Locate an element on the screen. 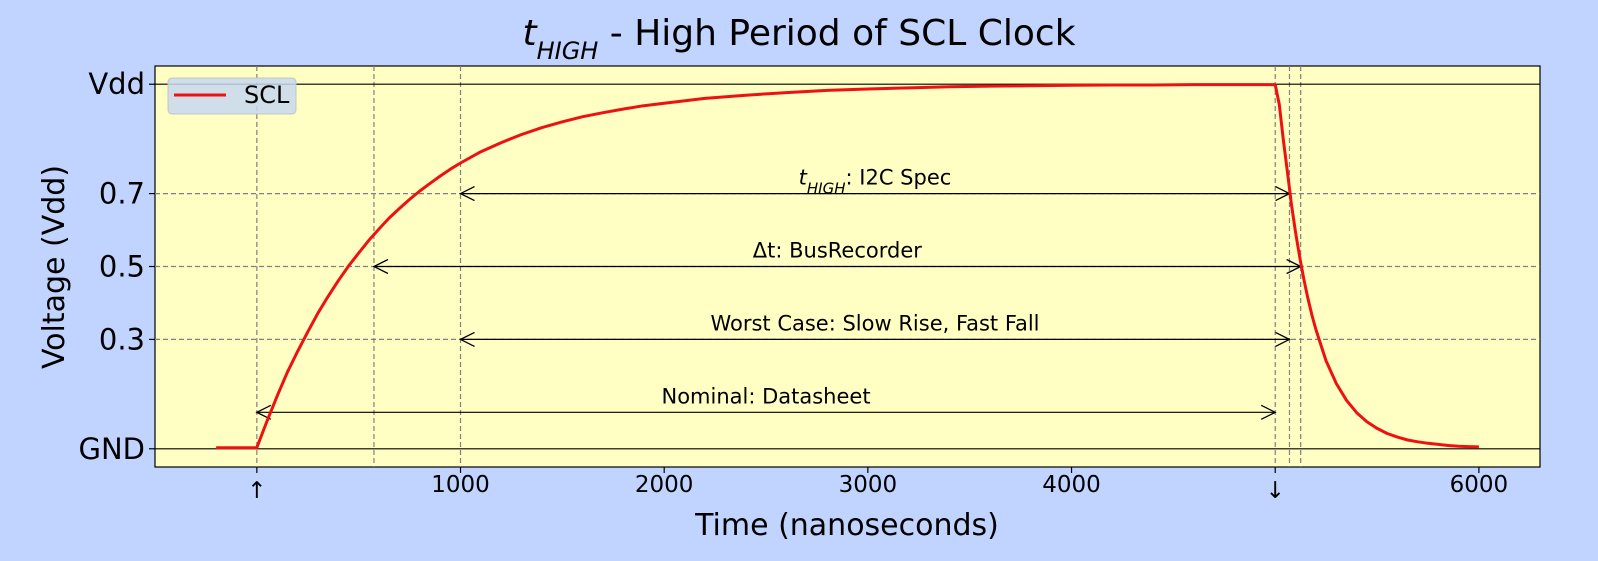  y-tick-label-4: Vdd is located at coordinates (116, 84).